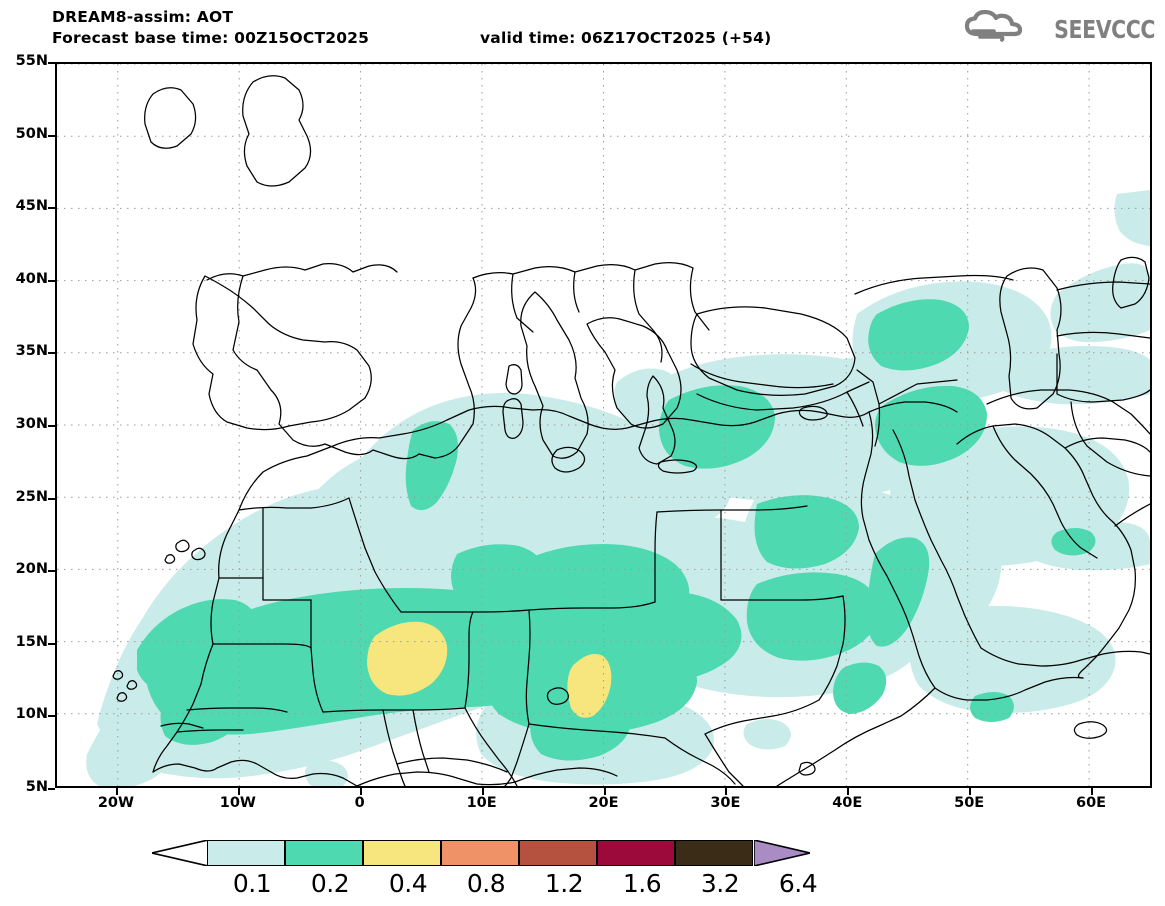 The width and height of the screenshot is (1165, 906). I want to click on colorbar-under-arrow, so click(180, 853).